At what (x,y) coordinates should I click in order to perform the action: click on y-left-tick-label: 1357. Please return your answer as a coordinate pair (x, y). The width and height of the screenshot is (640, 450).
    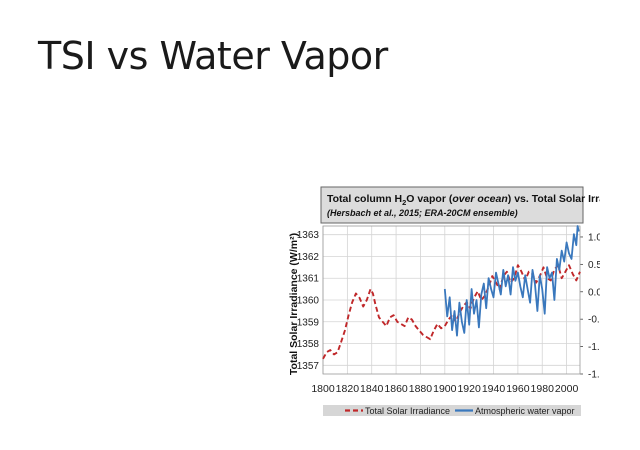
    Looking at the image, I should click on (308, 366).